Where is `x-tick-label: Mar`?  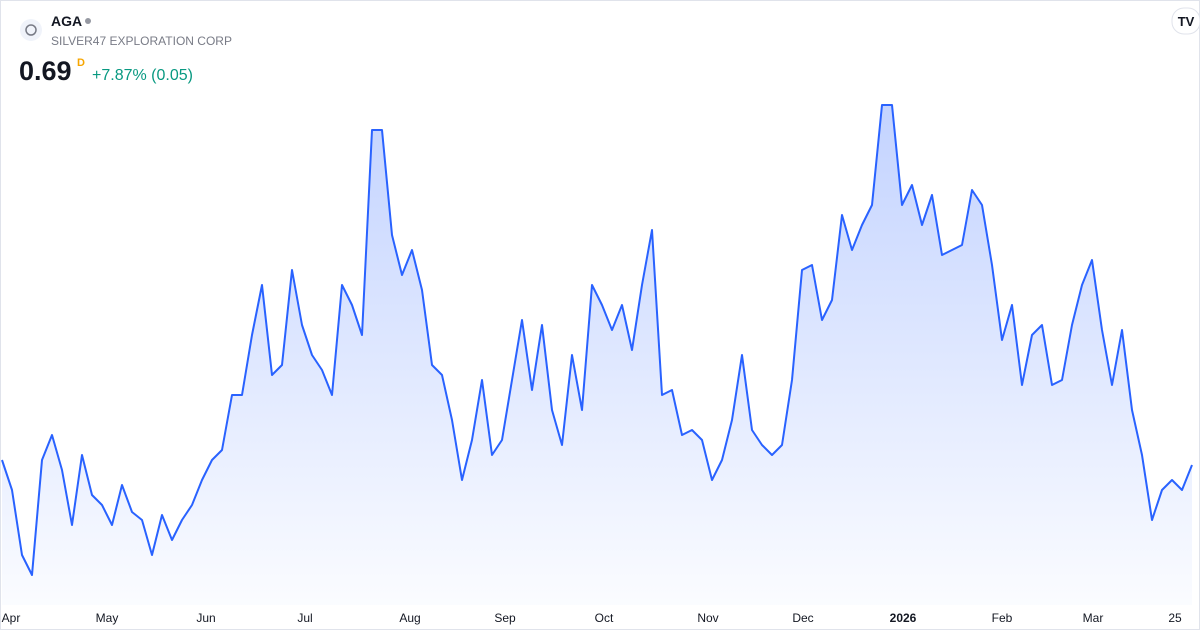 x-tick-label: Mar is located at coordinates (1093, 618).